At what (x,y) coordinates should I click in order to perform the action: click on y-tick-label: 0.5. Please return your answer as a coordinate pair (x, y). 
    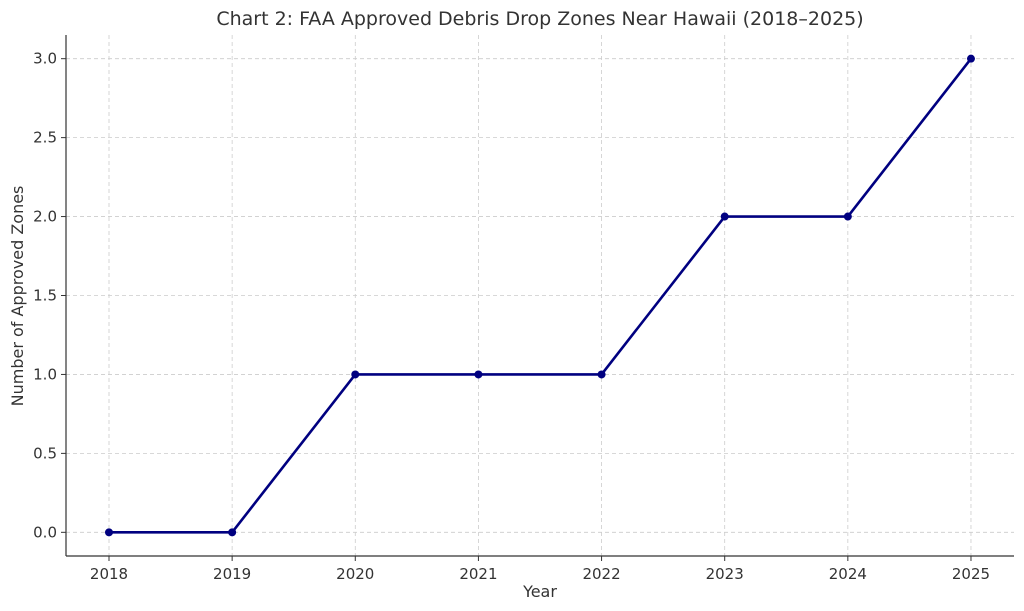
    Looking at the image, I should click on (45, 453).